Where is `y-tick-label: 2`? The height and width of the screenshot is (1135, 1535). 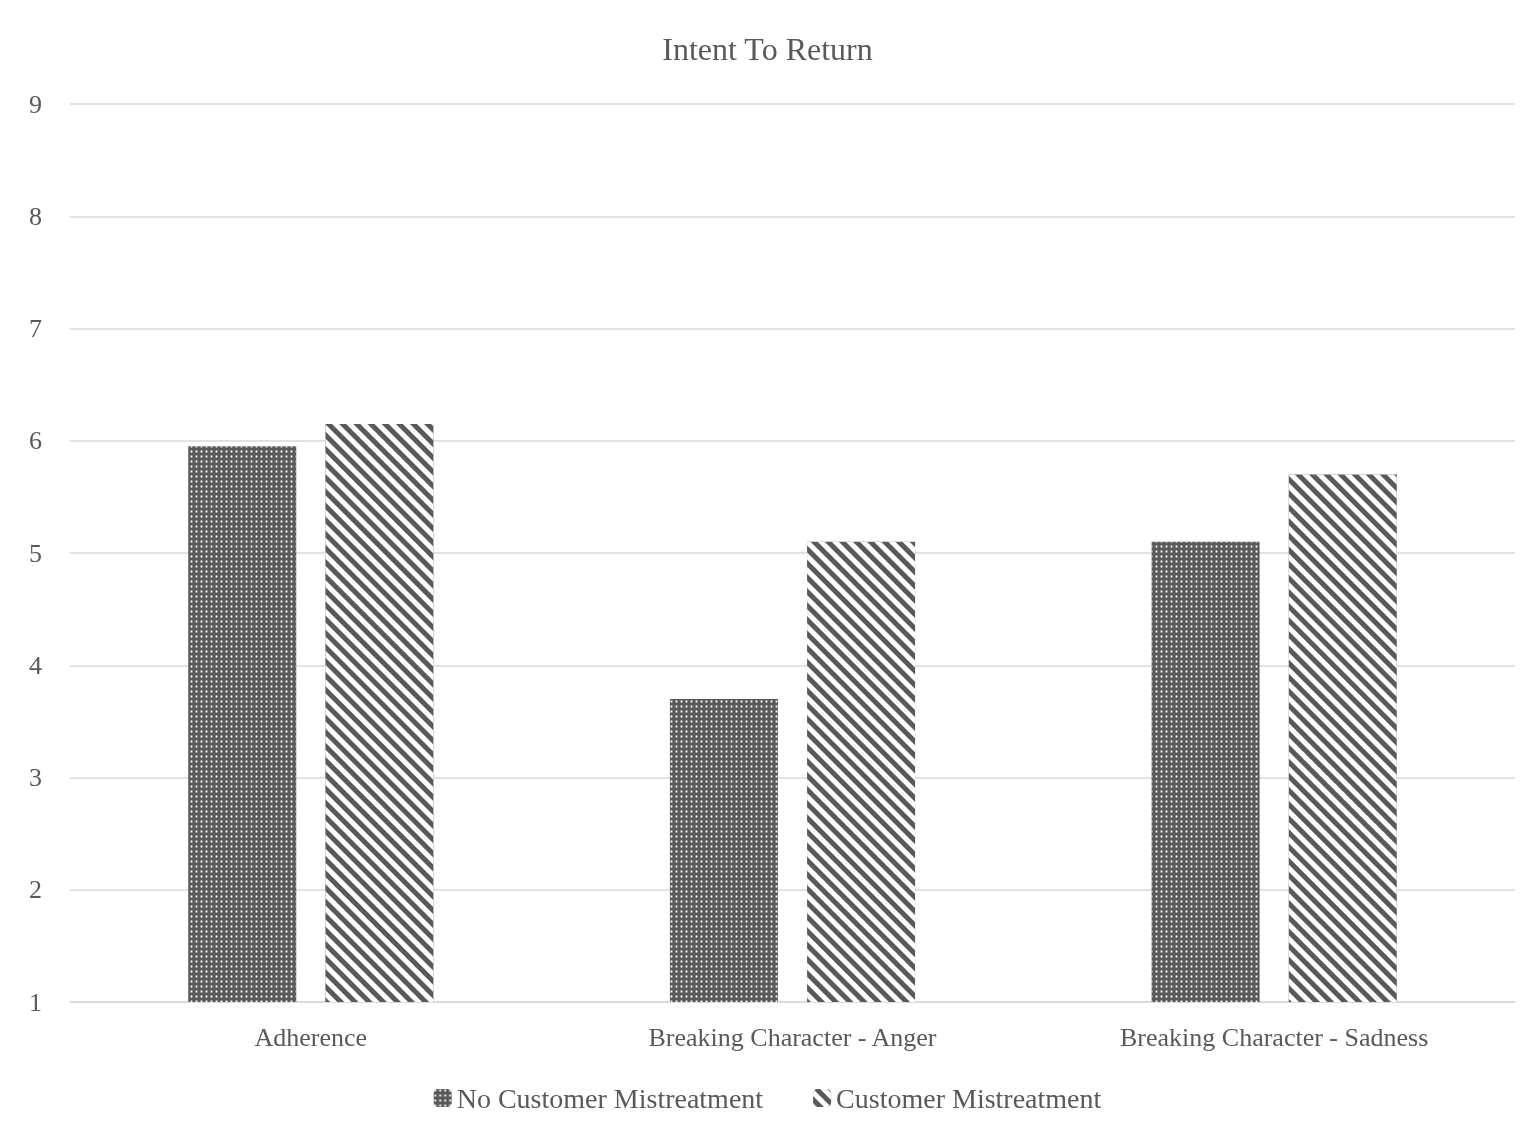 y-tick-label: 2 is located at coordinates (35, 890).